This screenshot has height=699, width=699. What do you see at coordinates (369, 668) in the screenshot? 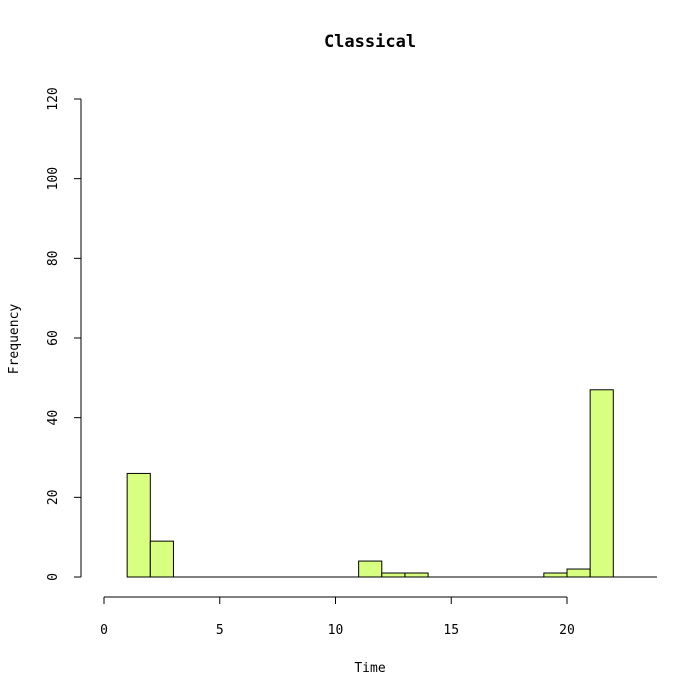
I see `x-axis-label: Time` at bounding box center [369, 668].